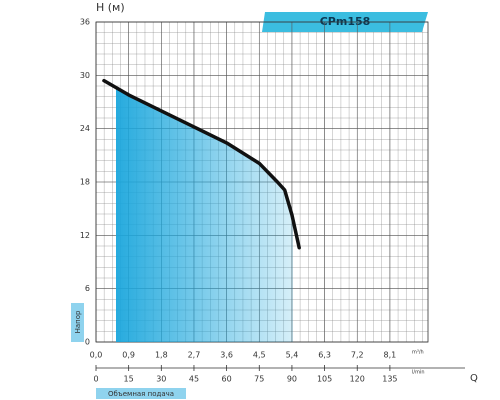 Image resolution: width=500 pixels, height=400 pixels. I want to click on y-tick-label: 24, so click(85, 128).